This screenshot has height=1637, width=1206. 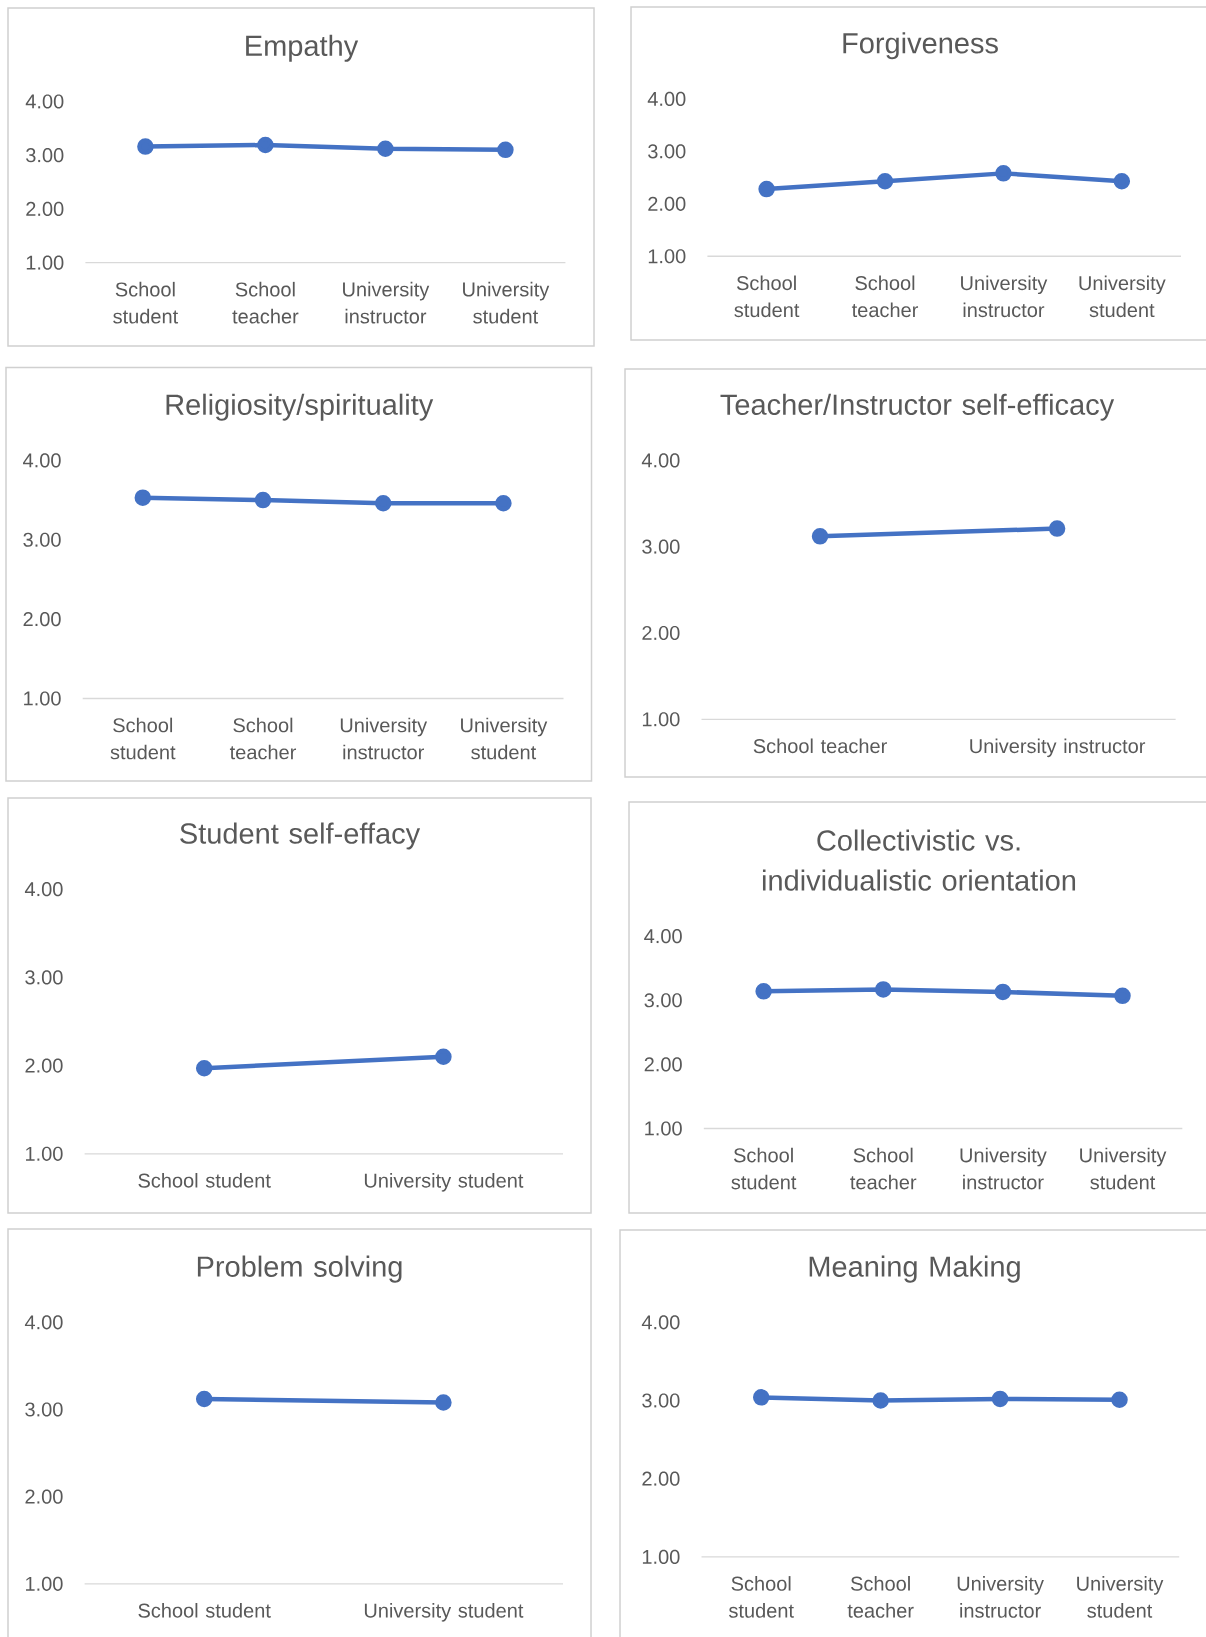 I want to click on chart-title: Empathy, so click(x=302, y=48).